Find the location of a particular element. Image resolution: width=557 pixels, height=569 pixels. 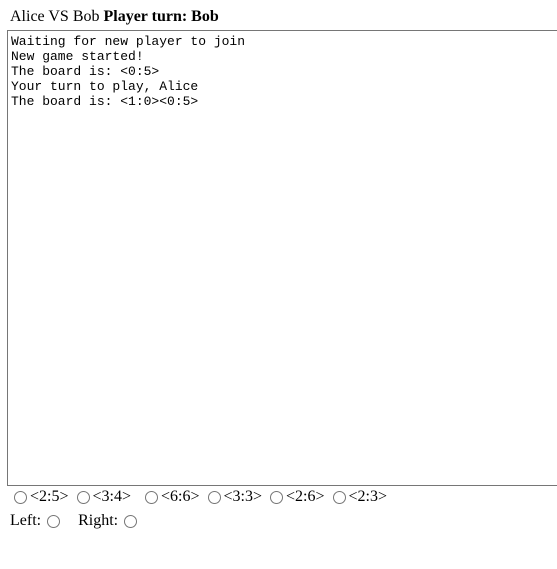

tile-label: <2:6> is located at coordinates (305, 496).